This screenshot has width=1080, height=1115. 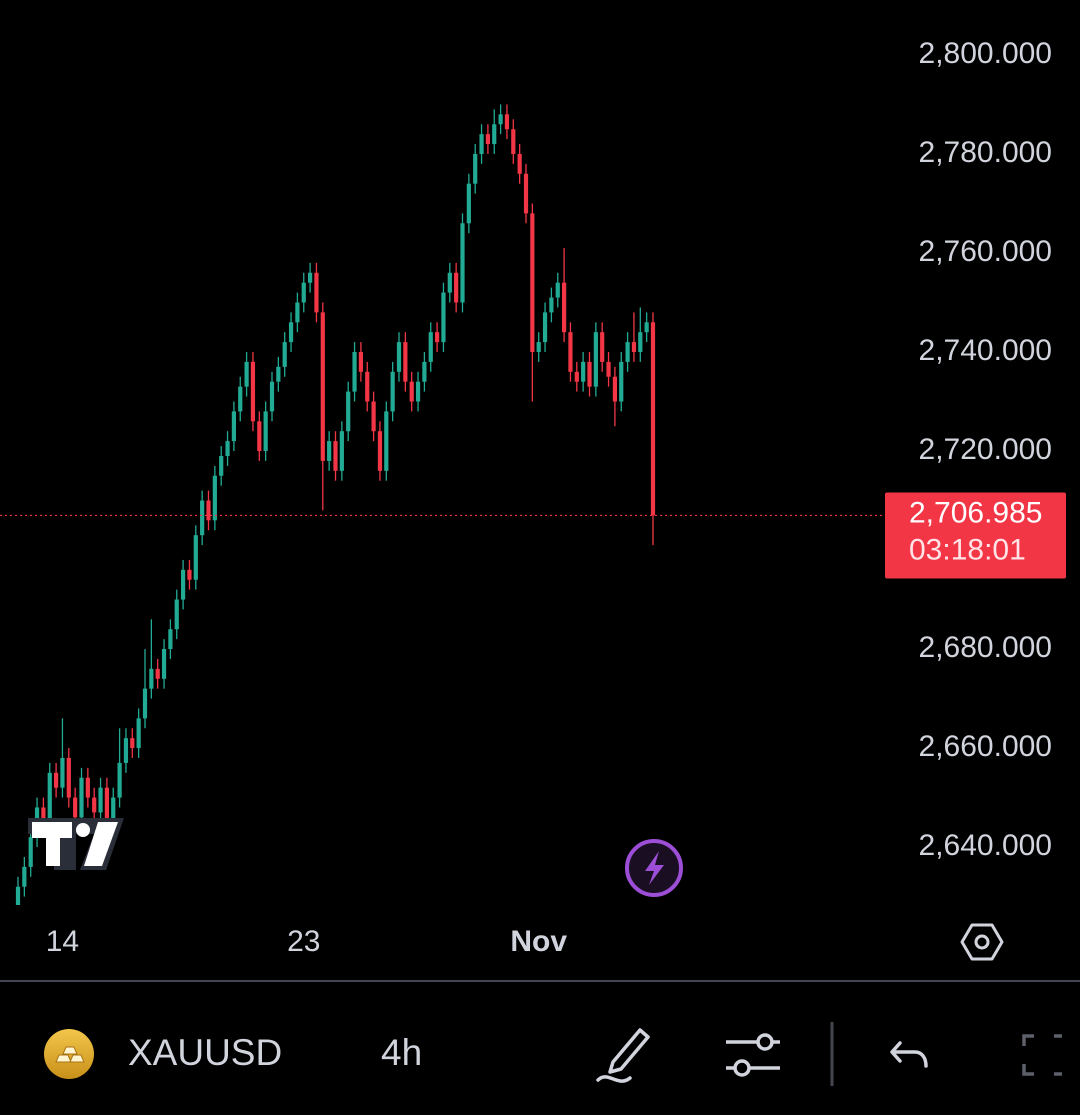 I want to click on bar-countdown: 03:18:01, so click(x=967, y=549).